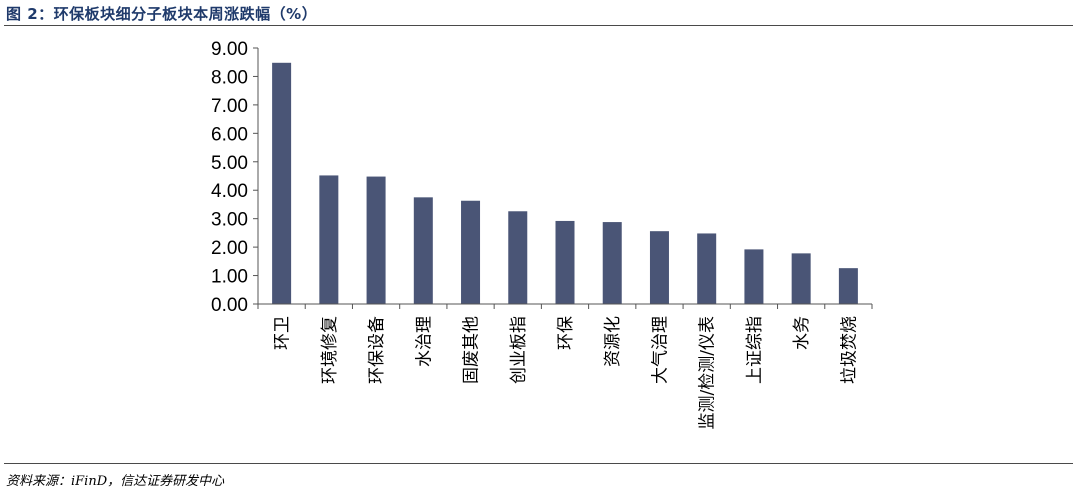  I want to click on x-category-label: 固废其他, so click(472, 350).